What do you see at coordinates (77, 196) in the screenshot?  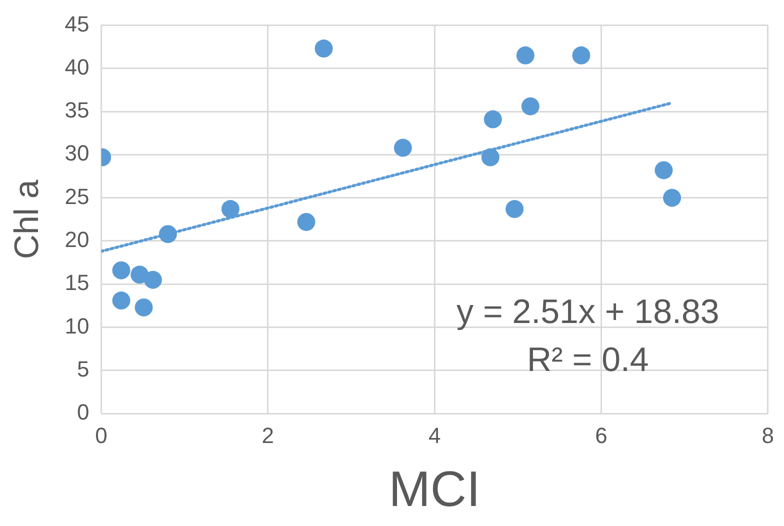 I see `y-tick-label: 25` at bounding box center [77, 196].